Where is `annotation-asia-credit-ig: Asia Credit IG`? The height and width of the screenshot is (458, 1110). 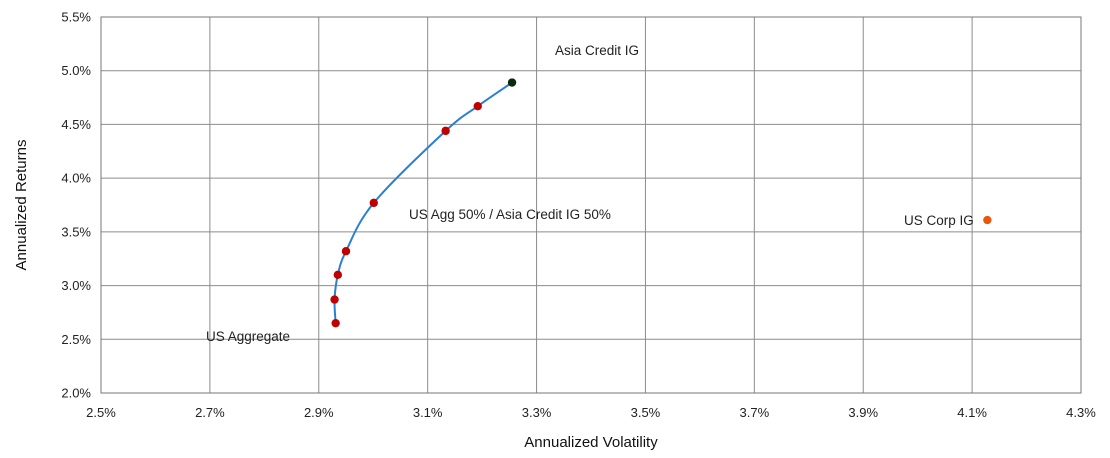 annotation-asia-credit-ig: Asia Credit IG is located at coordinates (597, 50).